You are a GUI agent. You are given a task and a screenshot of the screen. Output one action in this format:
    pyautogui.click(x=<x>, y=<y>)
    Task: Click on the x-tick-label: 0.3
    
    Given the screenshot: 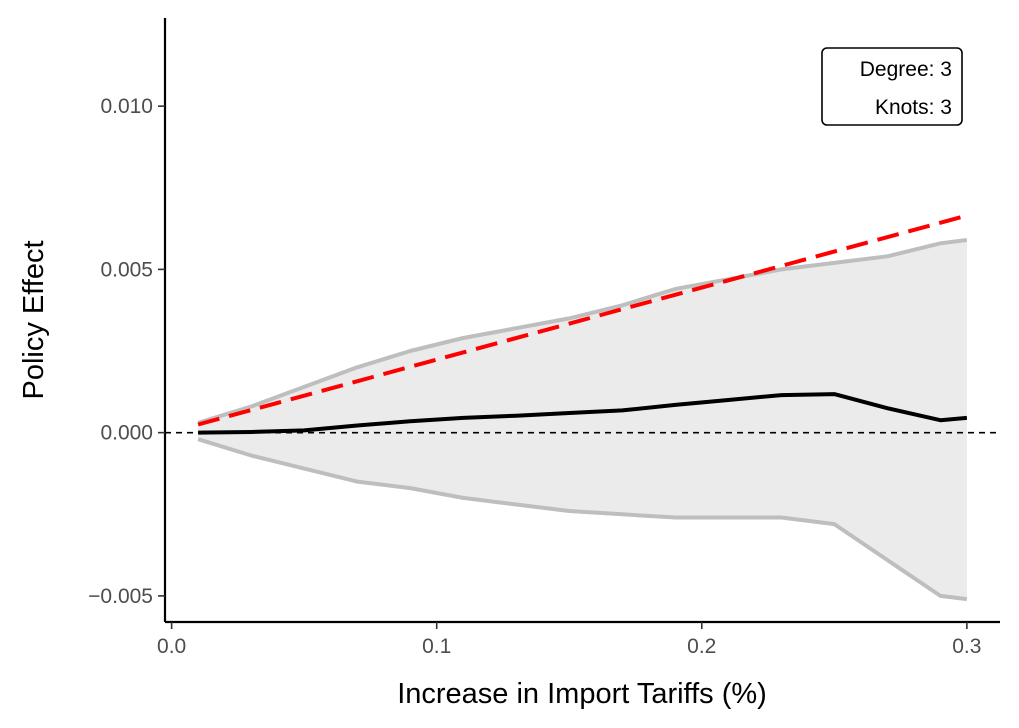 What is the action you would take?
    pyautogui.click(x=966, y=646)
    